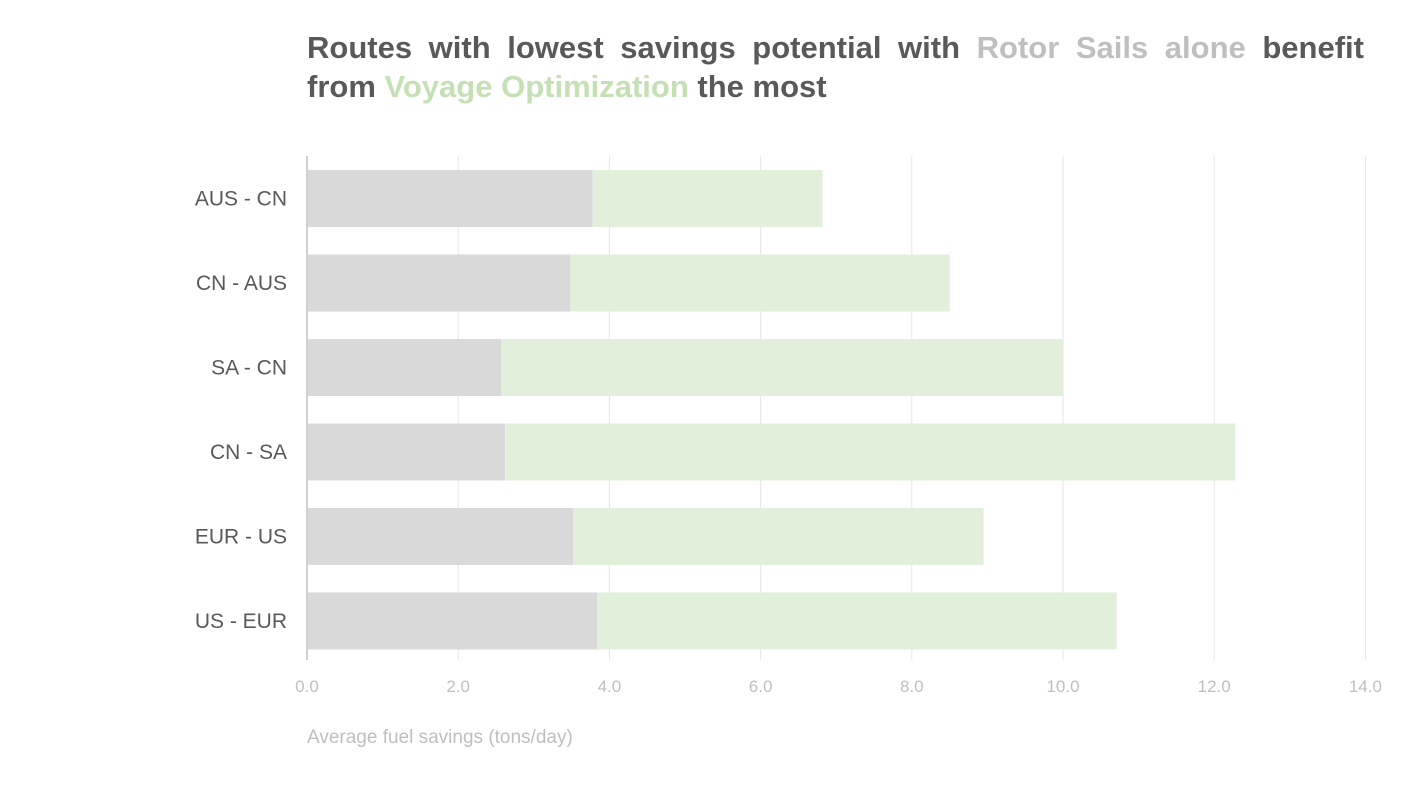 This screenshot has height=788, width=1401. I want to click on title-part-3: the most, so click(757, 86).